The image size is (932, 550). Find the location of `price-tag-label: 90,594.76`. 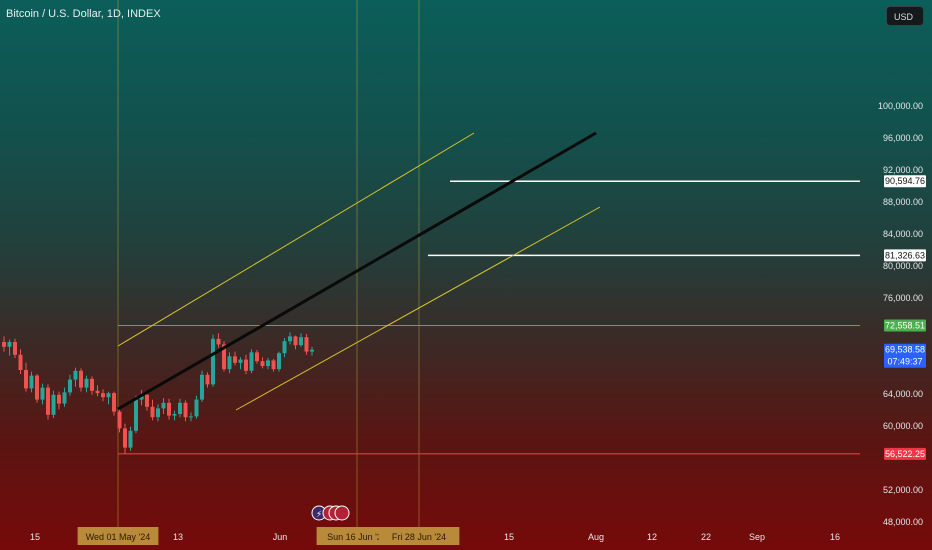

price-tag-label: 90,594.76 is located at coordinates (905, 181).